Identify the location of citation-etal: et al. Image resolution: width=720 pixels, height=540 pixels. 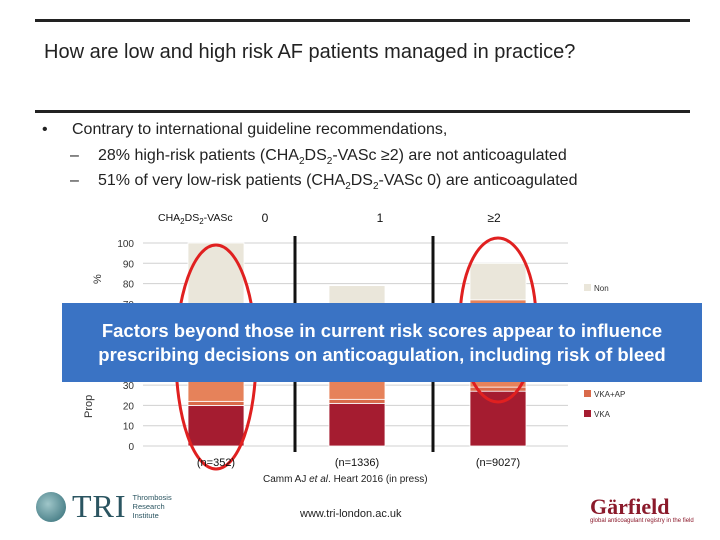
(319, 479).